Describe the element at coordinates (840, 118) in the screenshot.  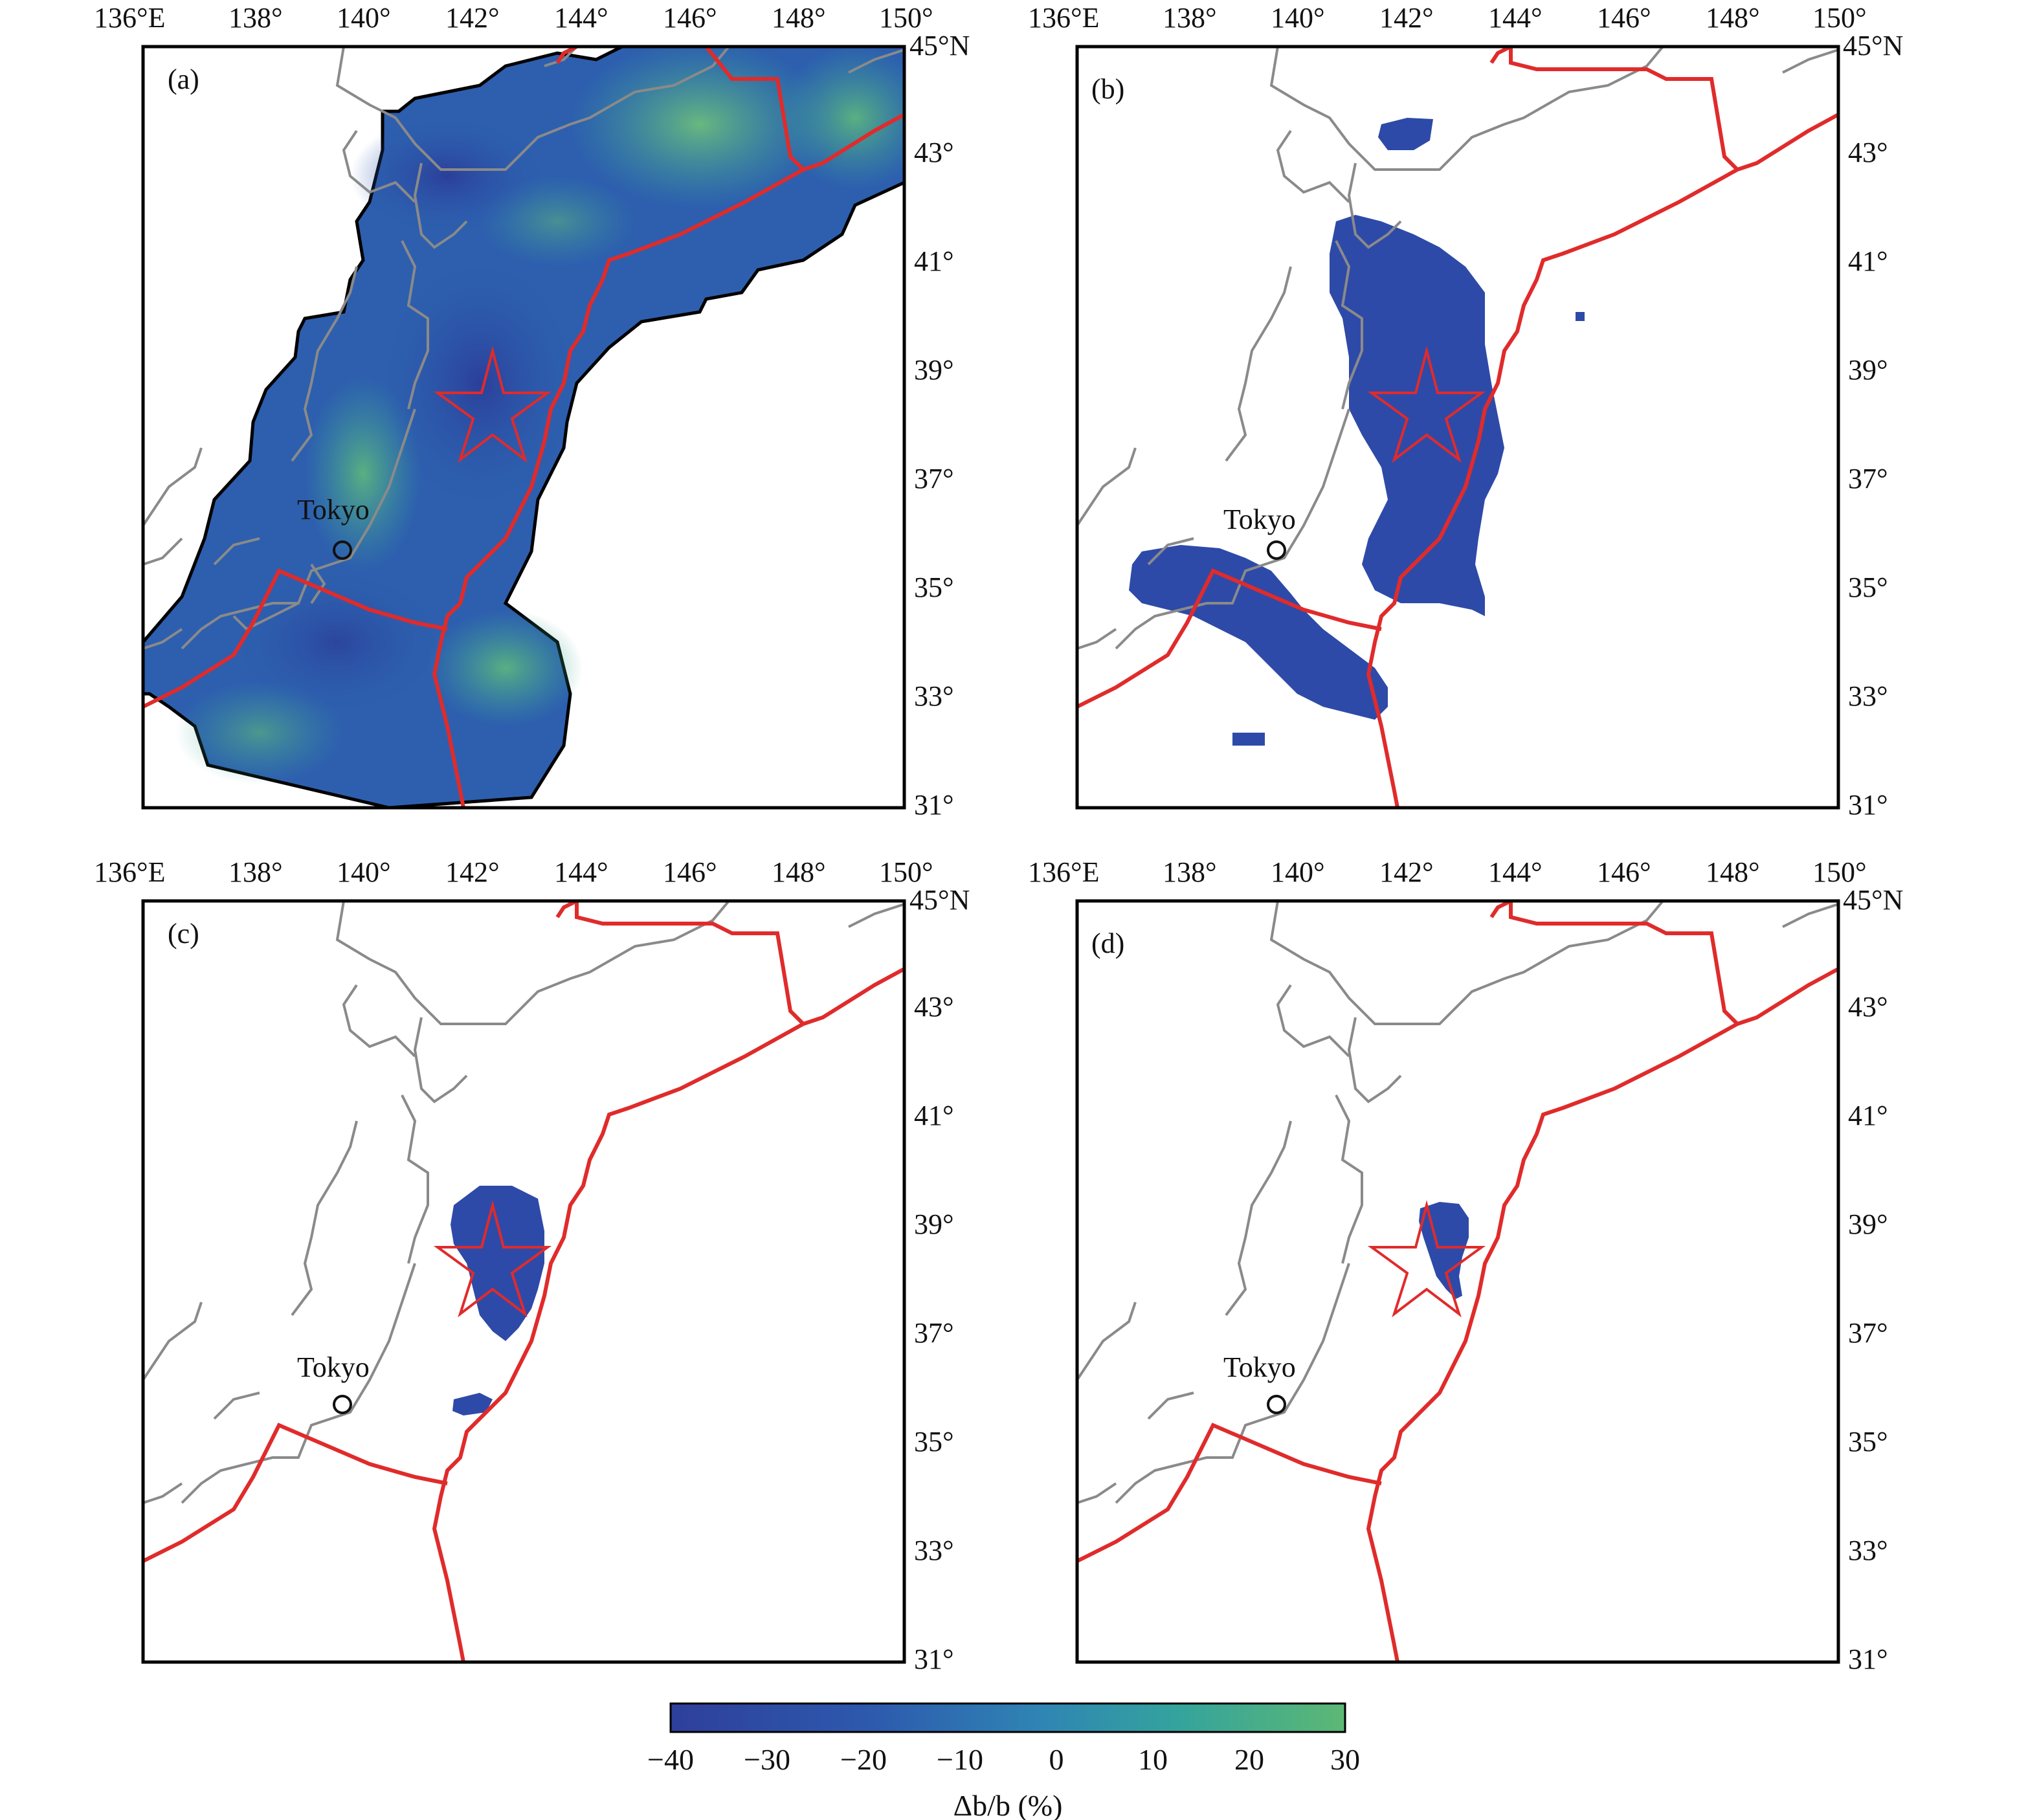
I see `anomaly-high-east` at that location.